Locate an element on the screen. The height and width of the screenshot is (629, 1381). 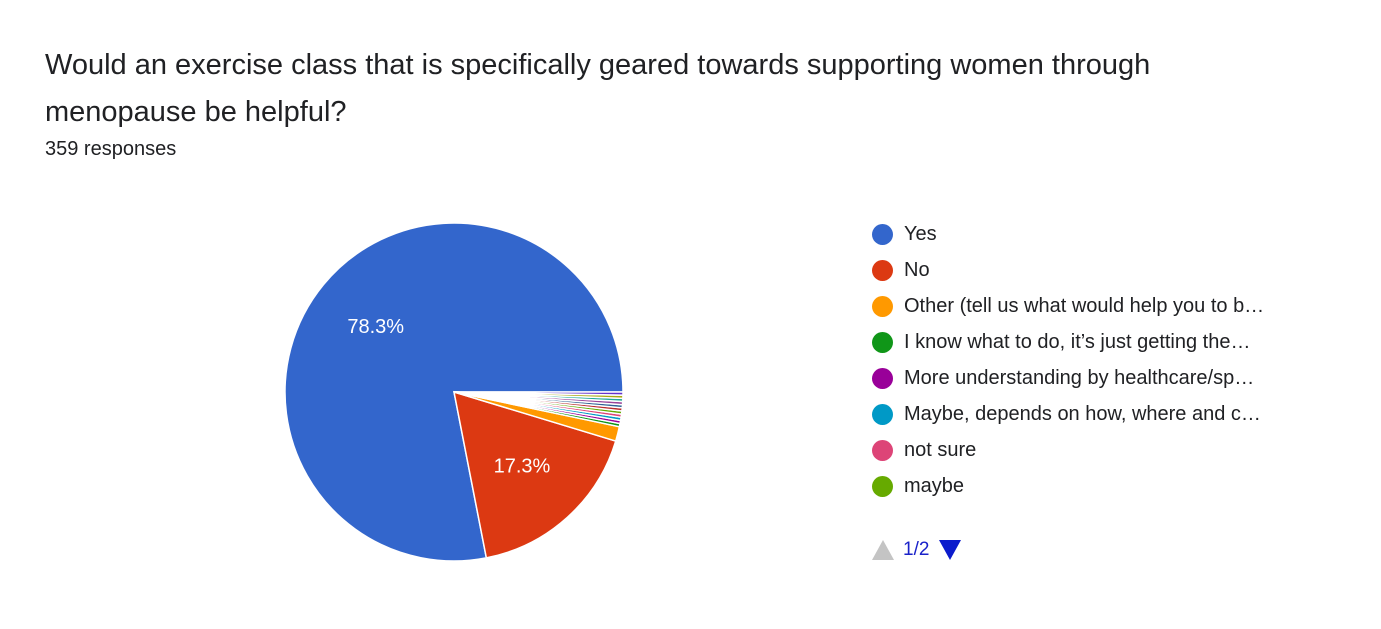
previous-page-icon is located at coordinates (883, 550).